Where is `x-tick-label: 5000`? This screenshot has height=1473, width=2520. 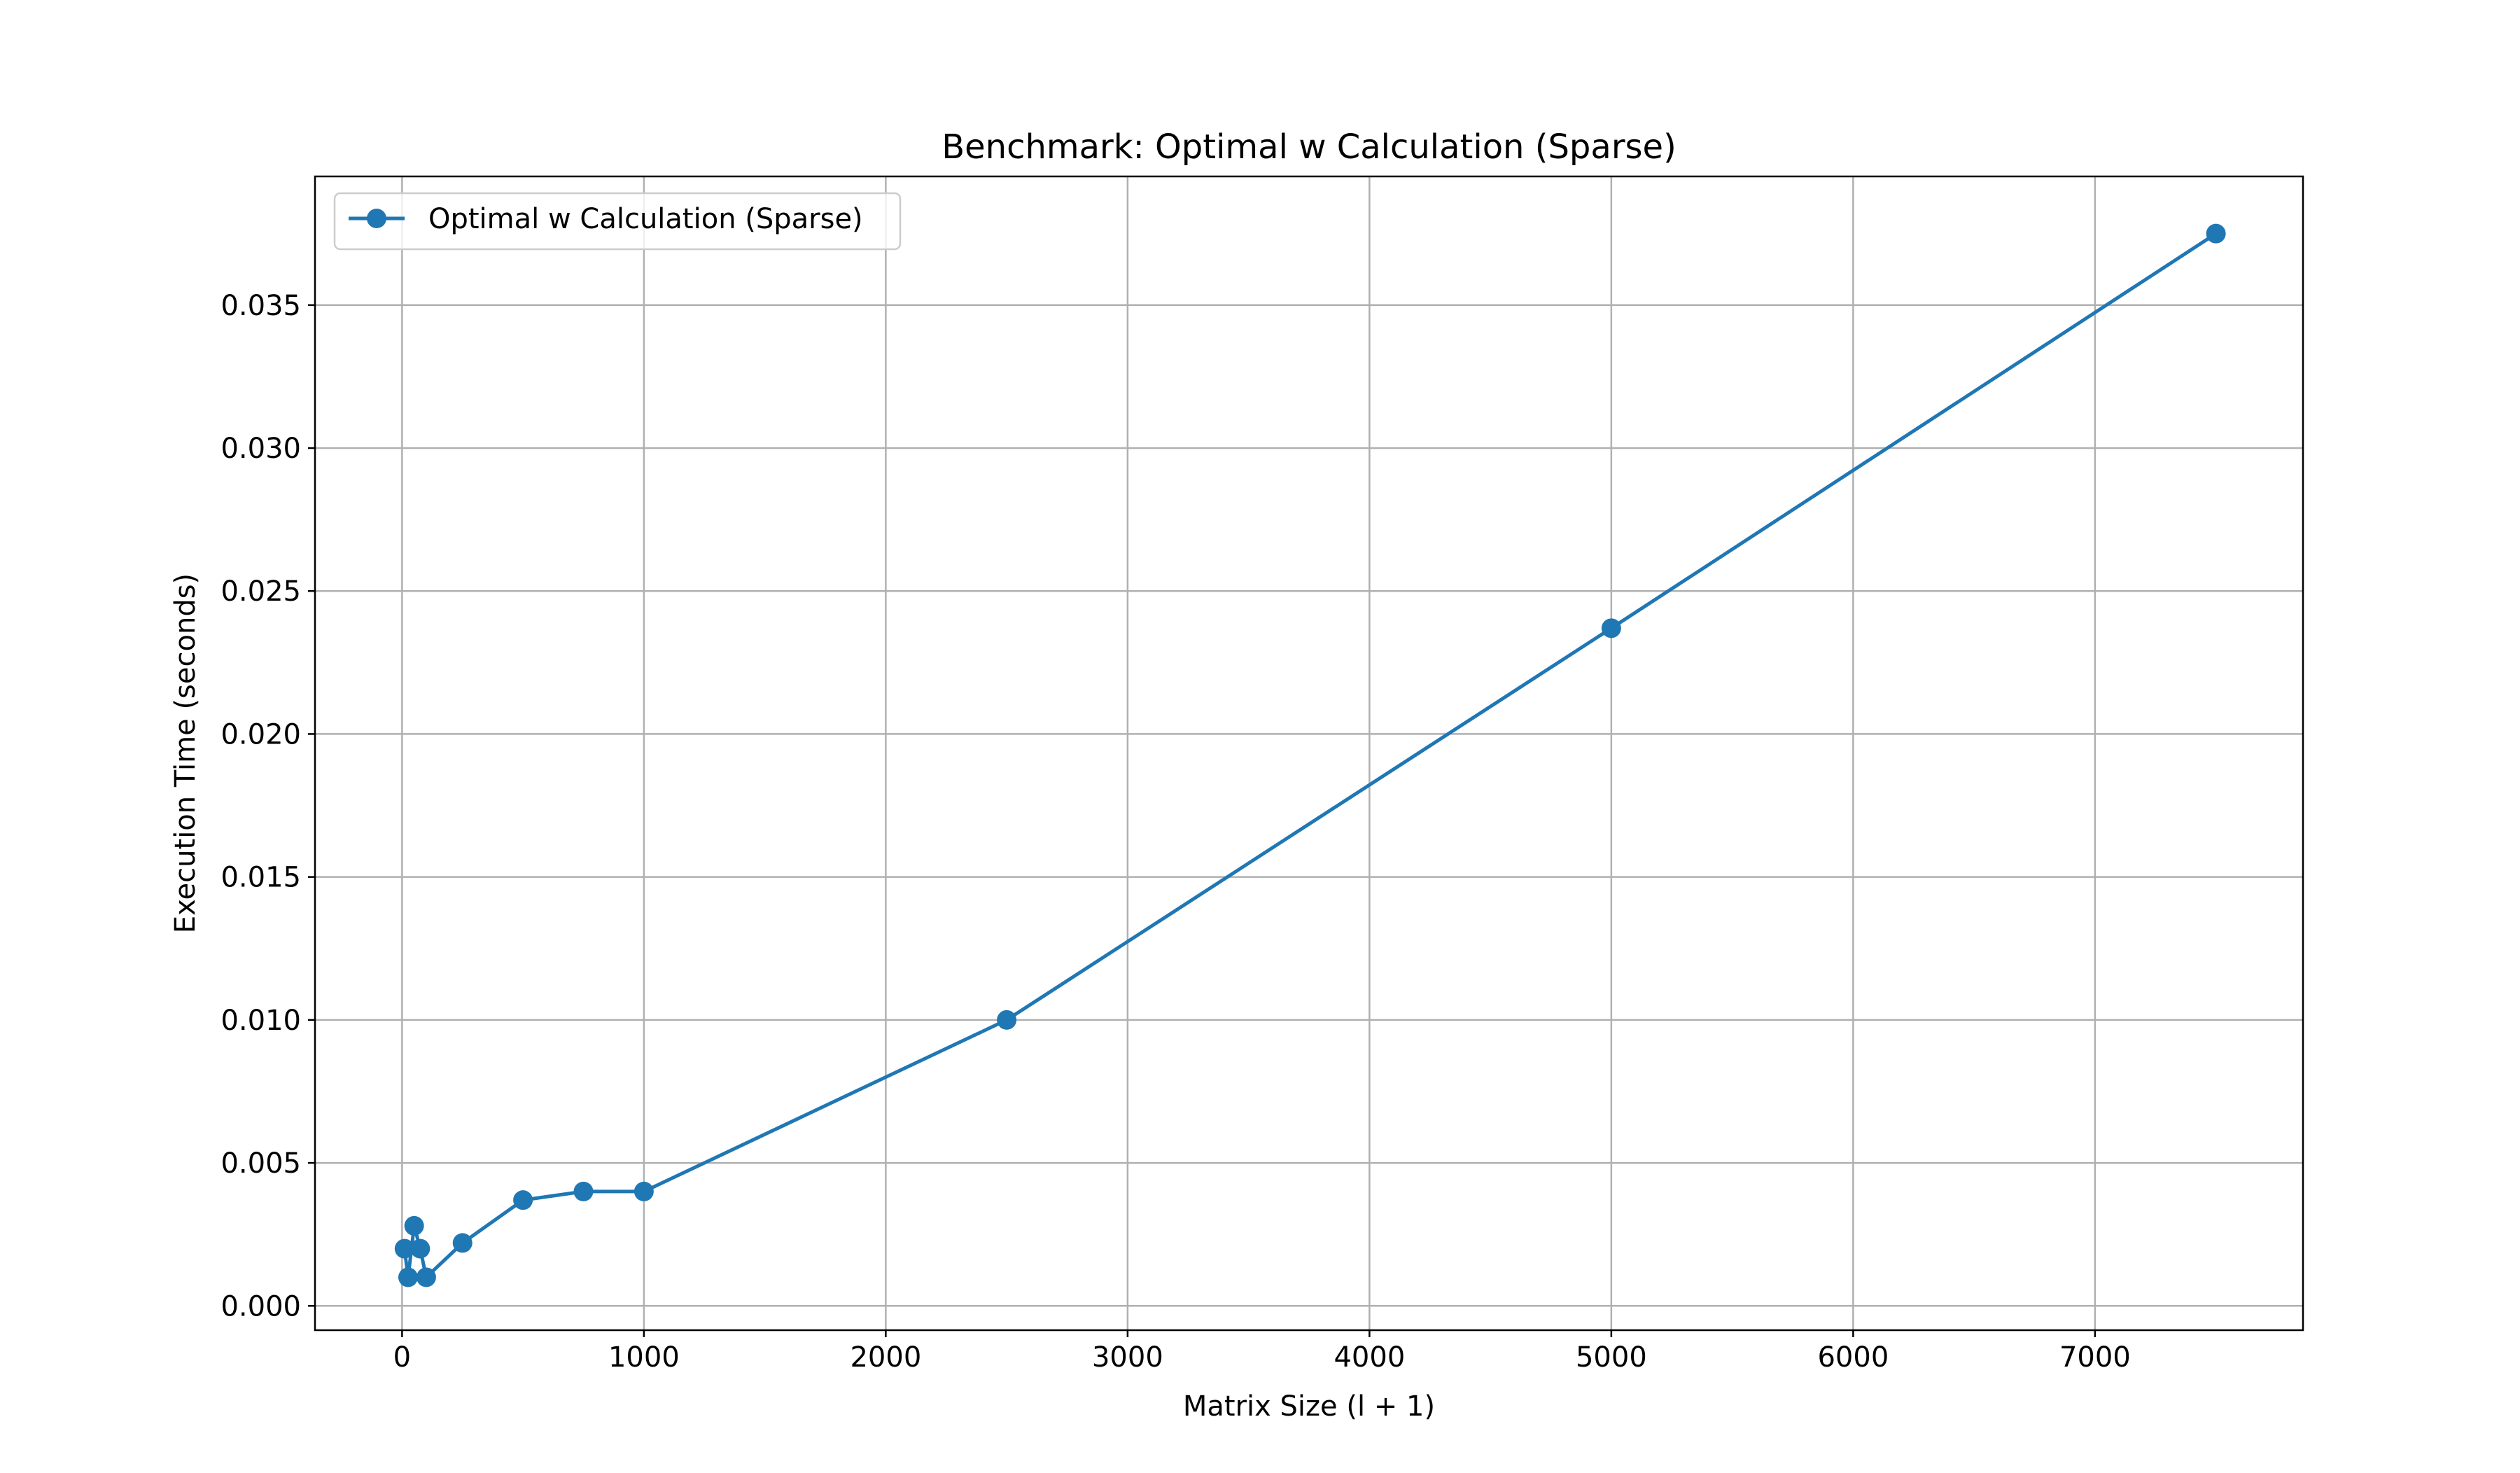
x-tick-label: 5000 is located at coordinates (1611, 1357).